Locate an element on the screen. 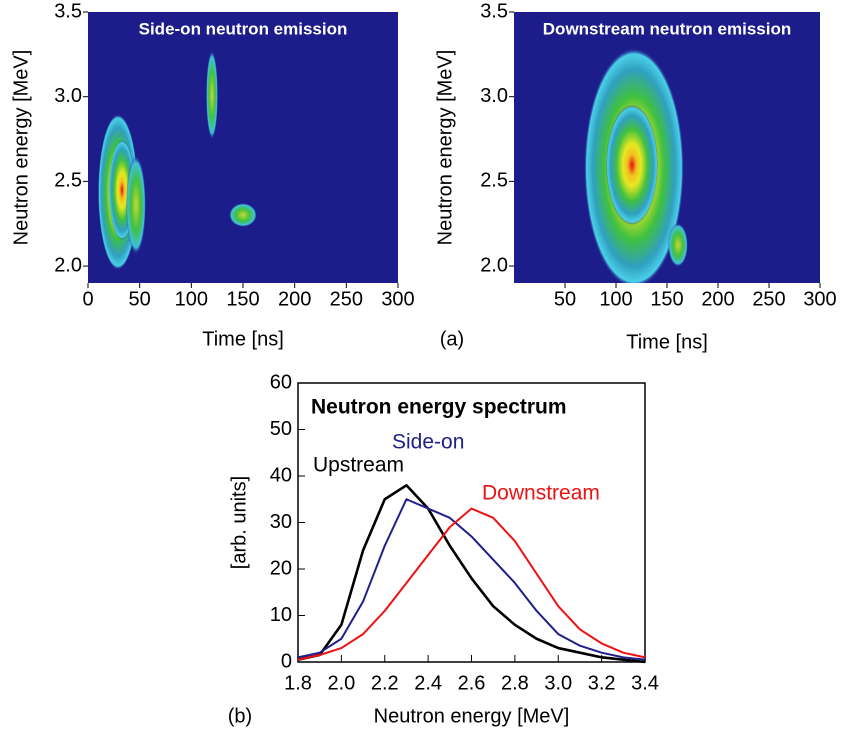 The image size is (843, 736). x-tick-label: 2.0 is located at coordinates (341, 683).